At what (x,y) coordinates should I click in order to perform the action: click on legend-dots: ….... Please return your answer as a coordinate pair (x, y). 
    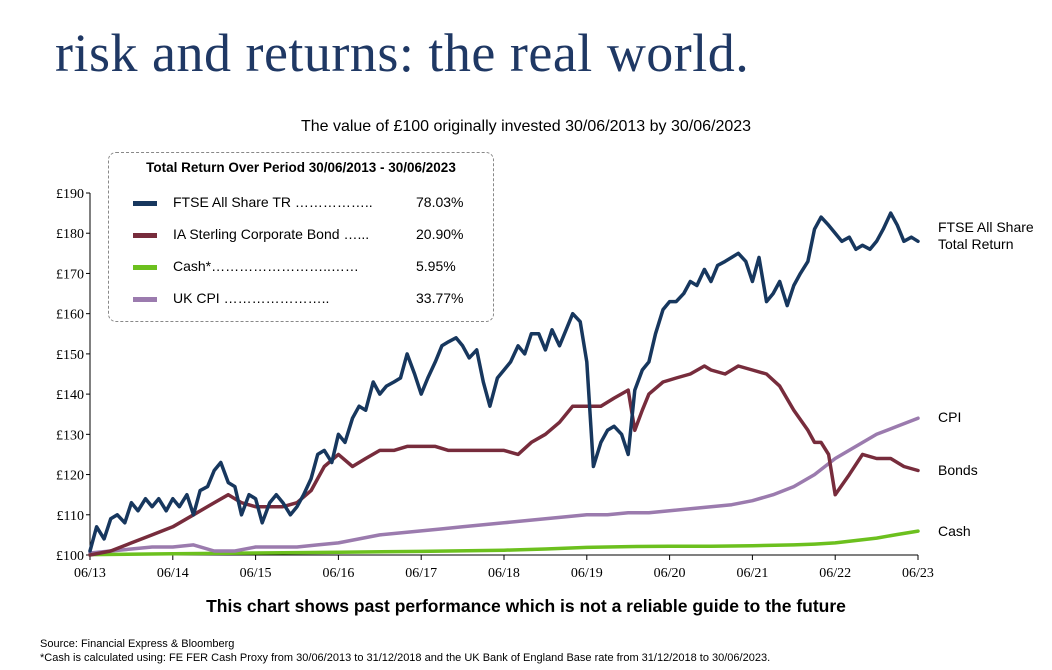
    Looking at the image, I should click on (356, 234).